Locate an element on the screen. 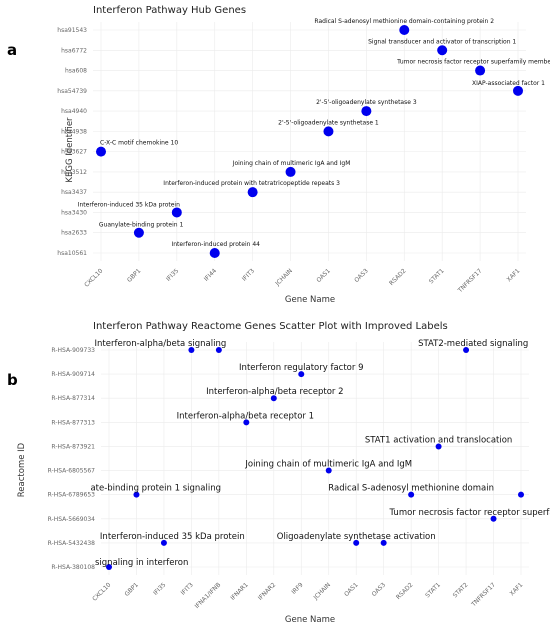 The image size is (550, 626). y-tick-label: R-HSA-6805567 is located at coordinates (72, 471).